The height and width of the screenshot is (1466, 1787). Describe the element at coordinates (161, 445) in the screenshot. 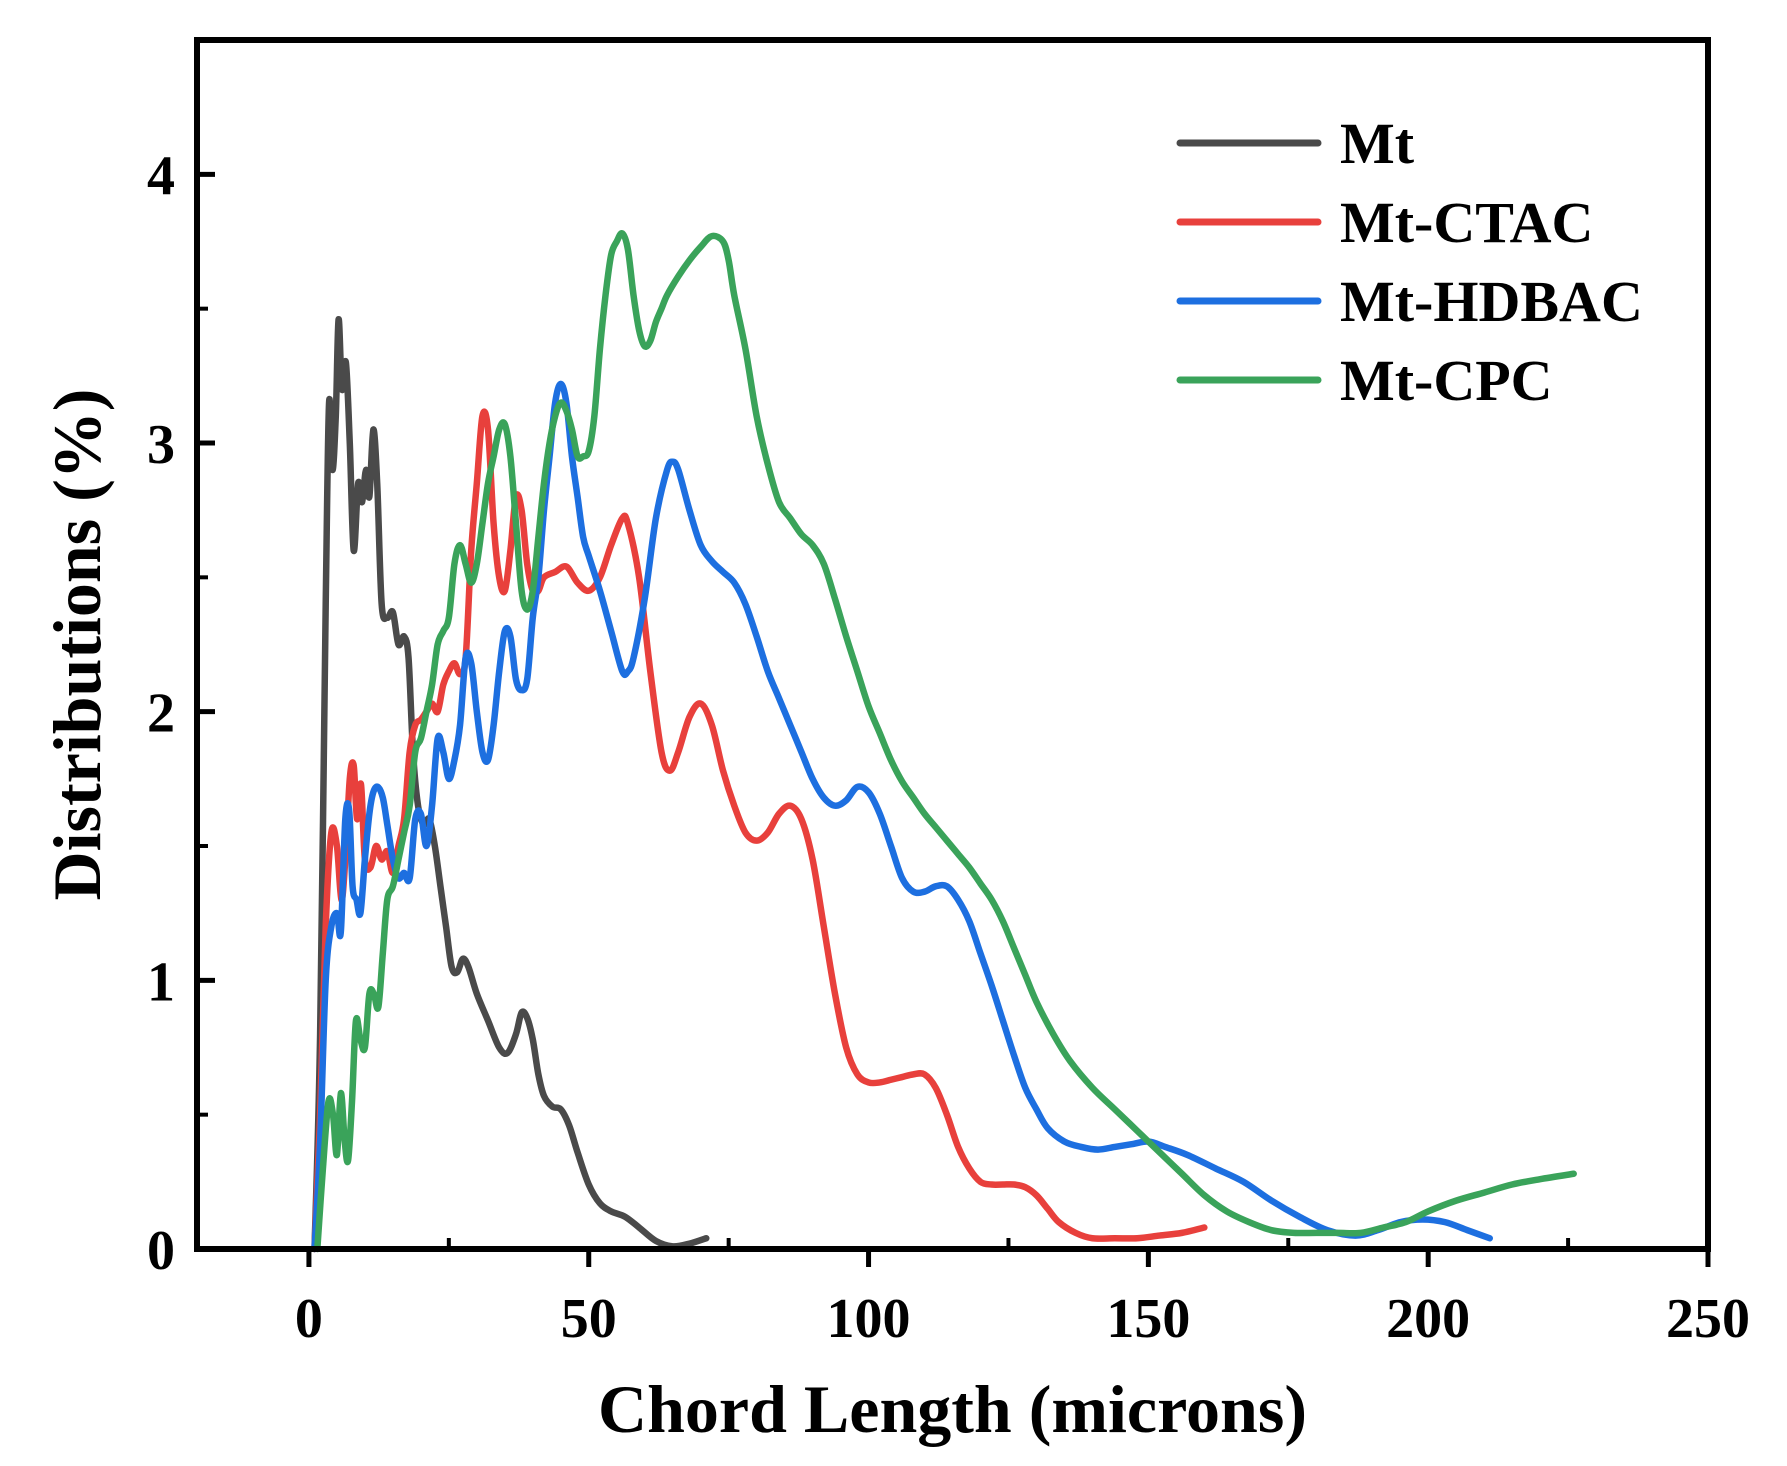

I see `y-tick-label: 3` at that location.